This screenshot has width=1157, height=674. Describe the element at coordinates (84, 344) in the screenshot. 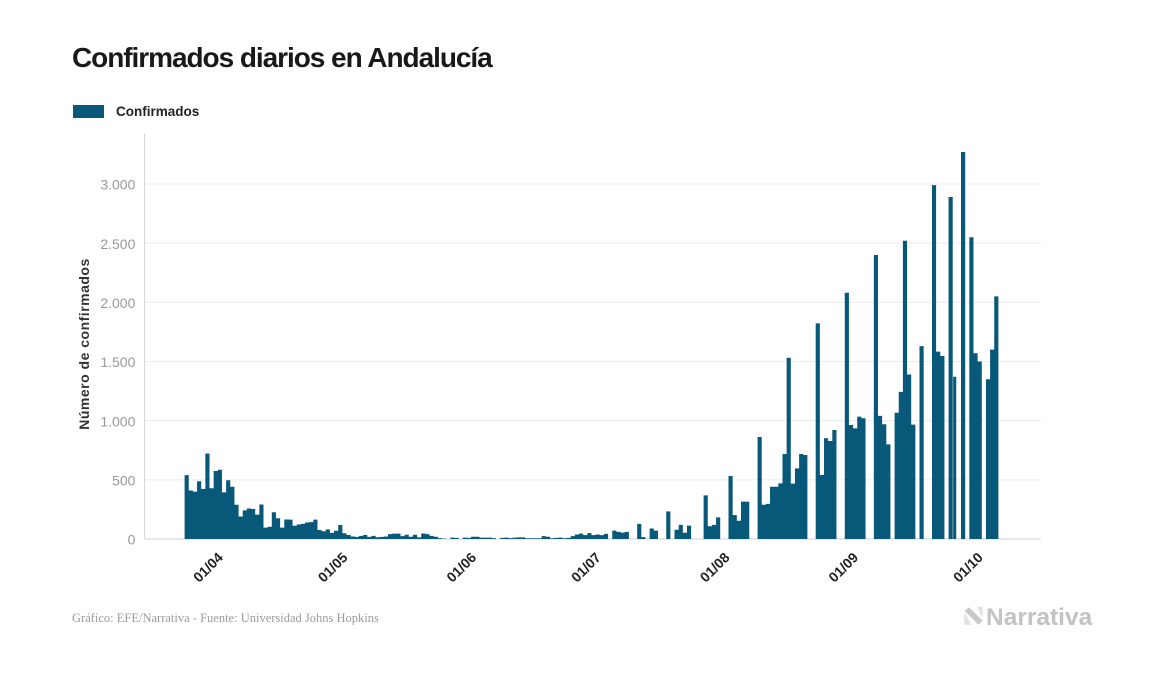

I see `svg-text: Número de confirmados` at that location.